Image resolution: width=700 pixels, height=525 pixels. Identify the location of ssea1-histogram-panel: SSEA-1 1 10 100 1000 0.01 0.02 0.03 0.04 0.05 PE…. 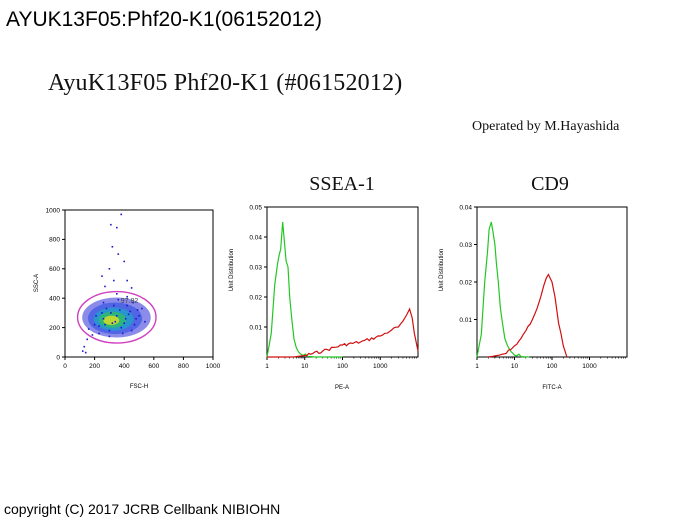
(324, 282).